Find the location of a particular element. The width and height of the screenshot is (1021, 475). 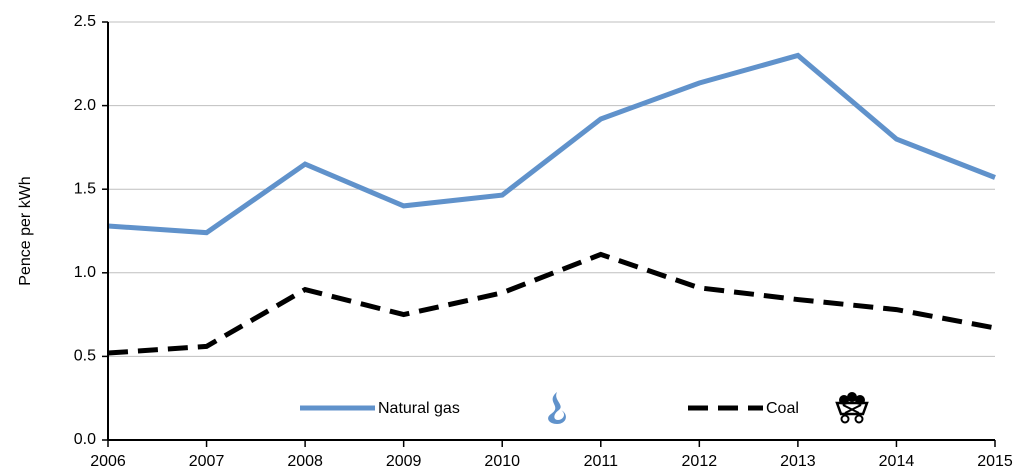

x-tick-label: 2013 is located at coordinates (798, 461).